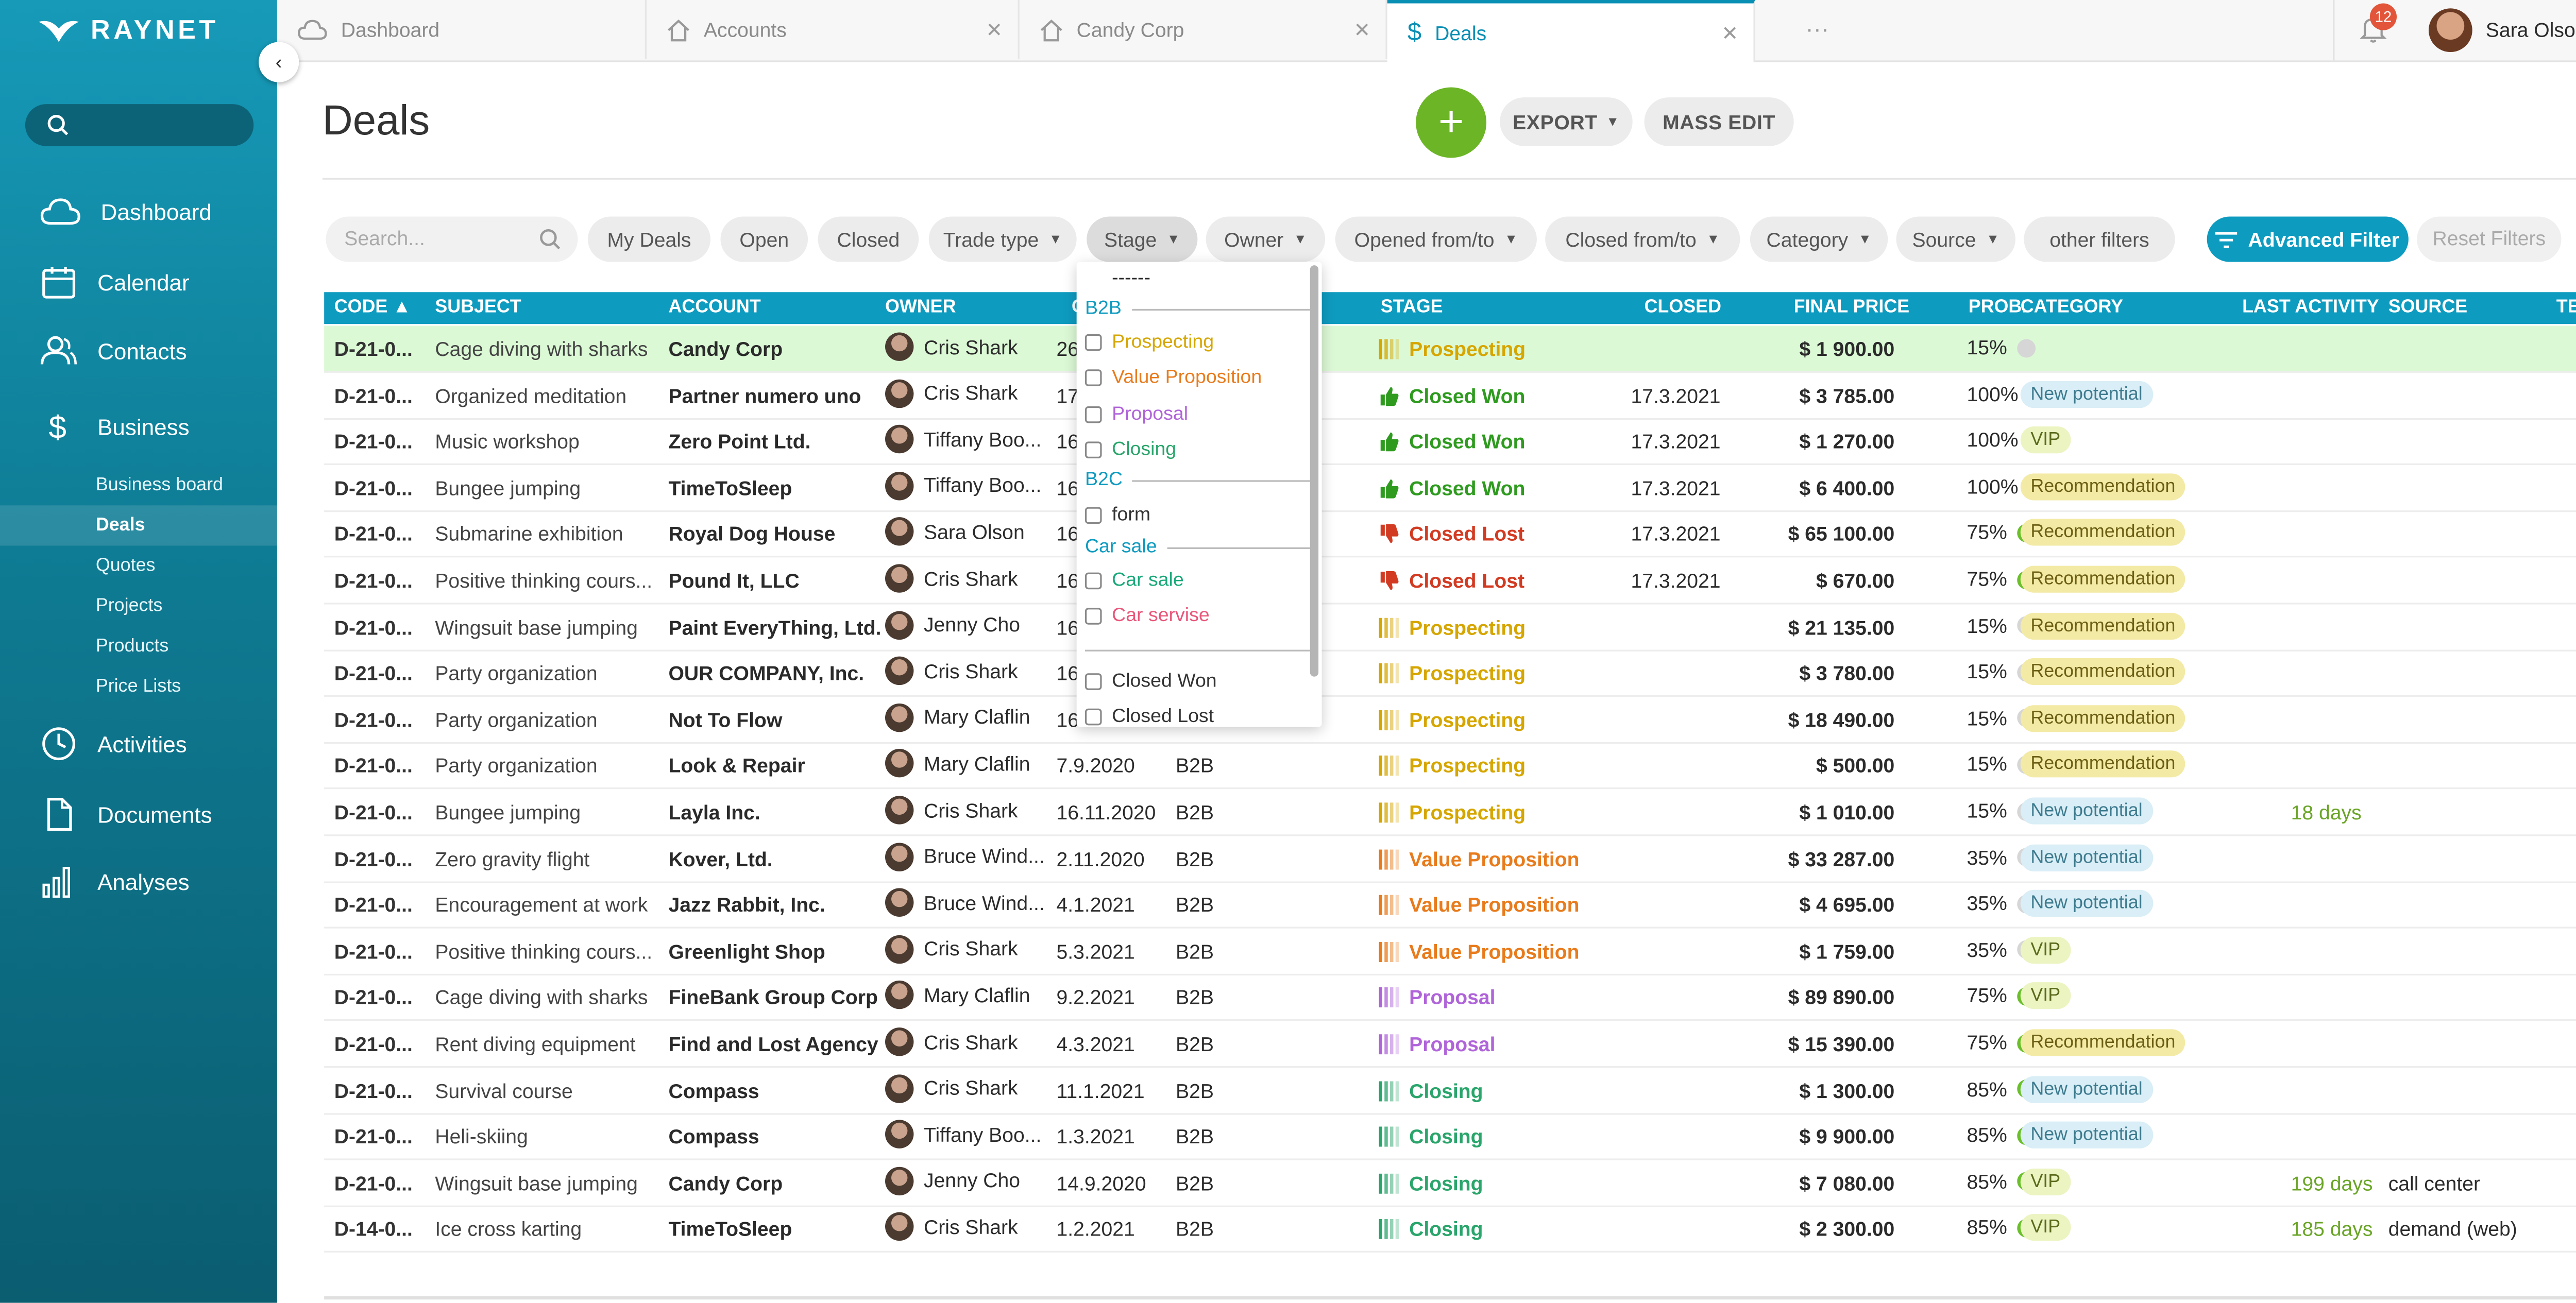 This screenshot has width=2576, height=1303. Describe the element at coordinates (747, 905) in the screenshot. I see `cell-account: Jazz Rabbit, Inc.` at that location.